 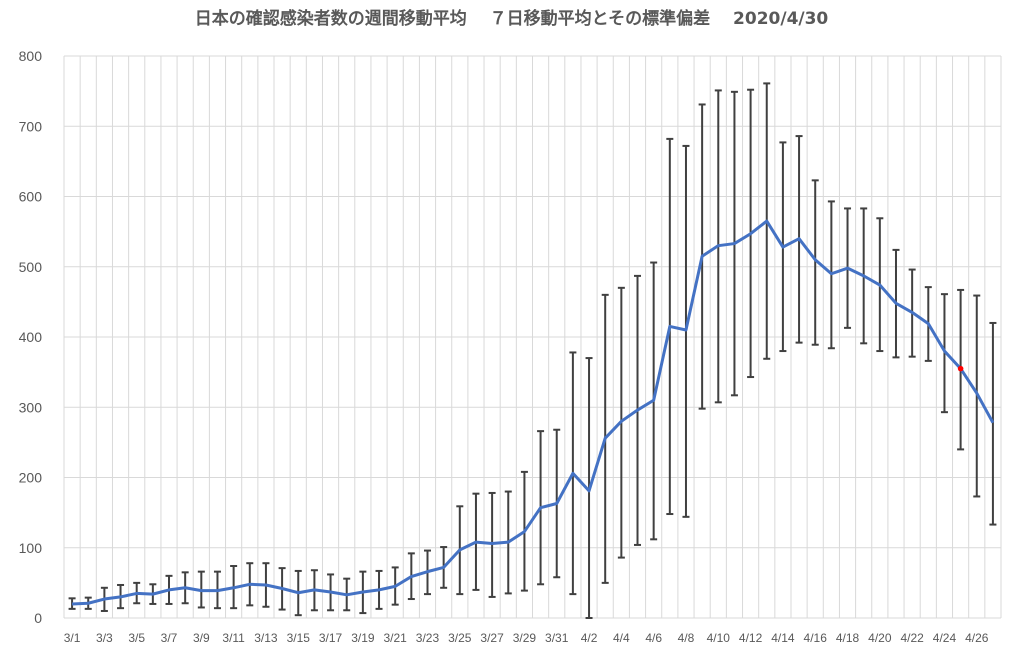 I want to click on x-tick-label: 3/27, so click(x=492, y=638).